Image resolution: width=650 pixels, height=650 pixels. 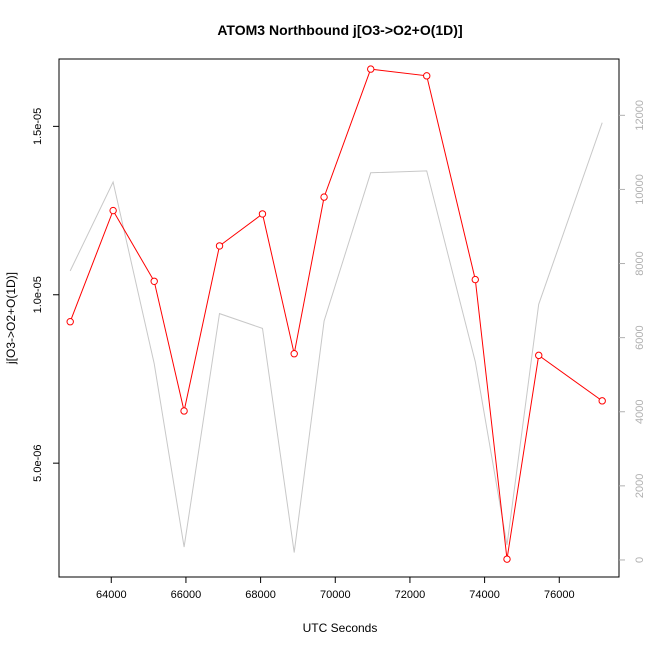 I want to click on y-tick-label: 1.5e-05, so click(x=38, y=126).